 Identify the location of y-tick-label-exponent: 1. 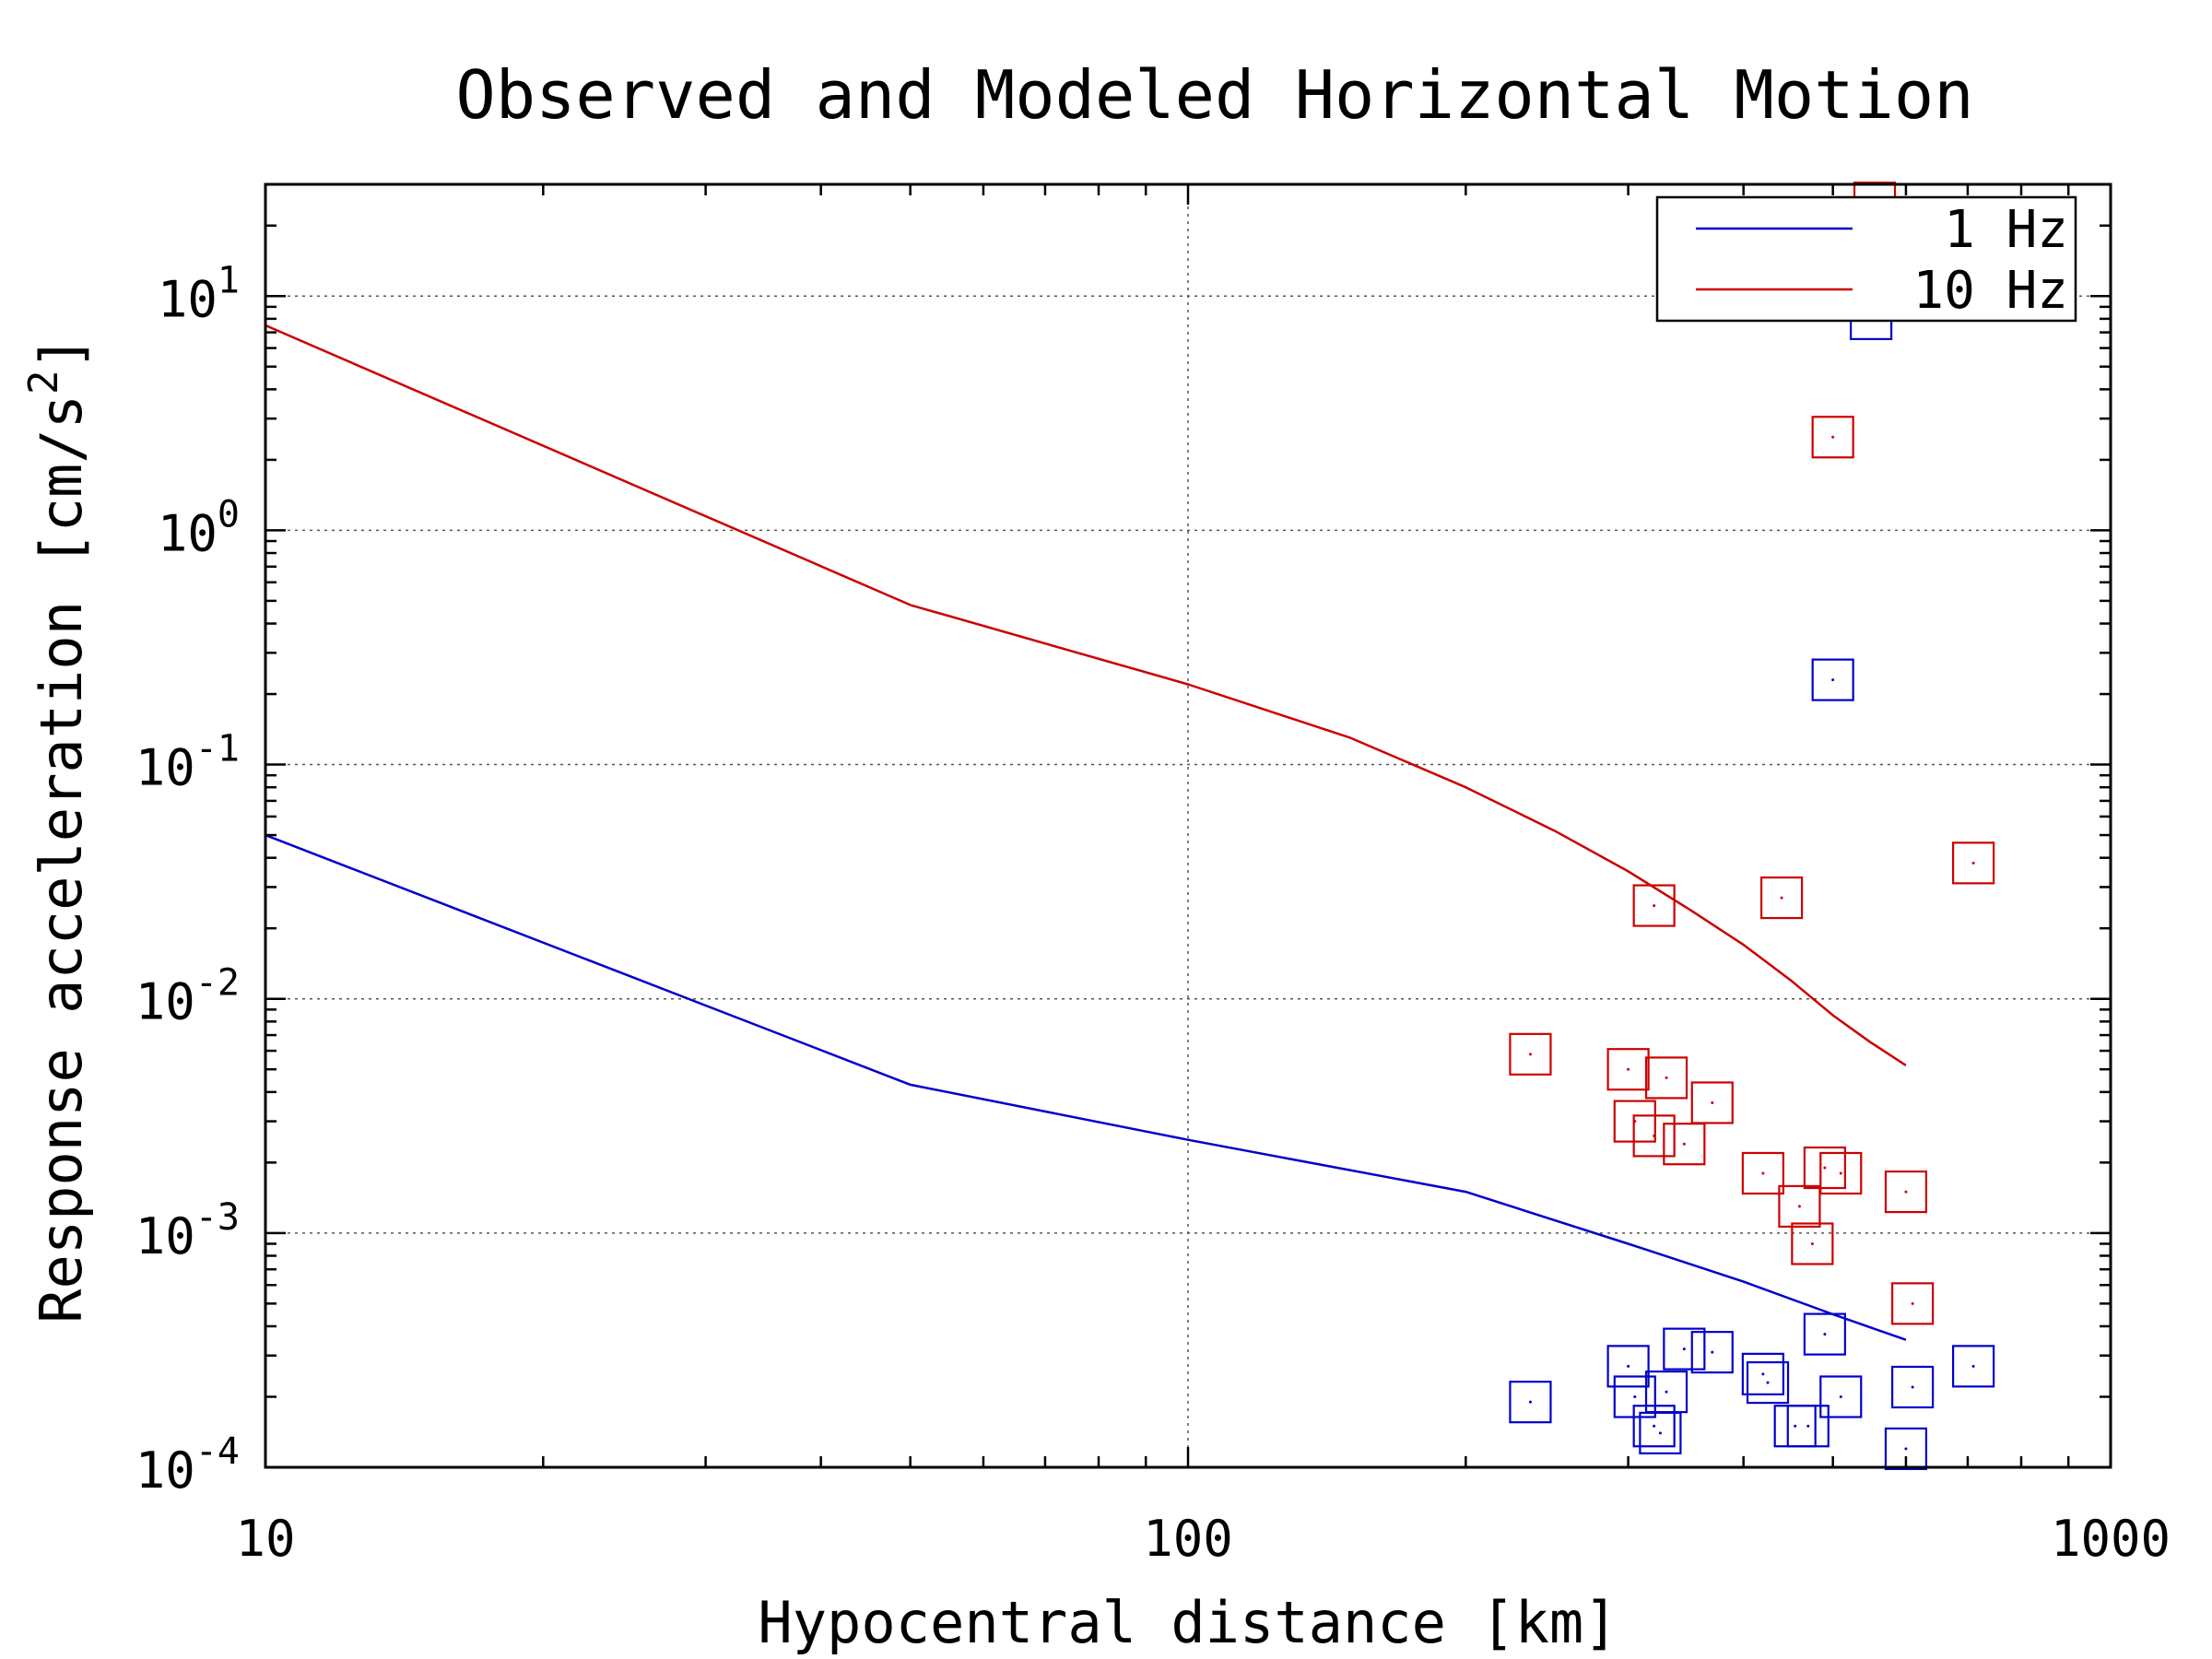
(229, 280).